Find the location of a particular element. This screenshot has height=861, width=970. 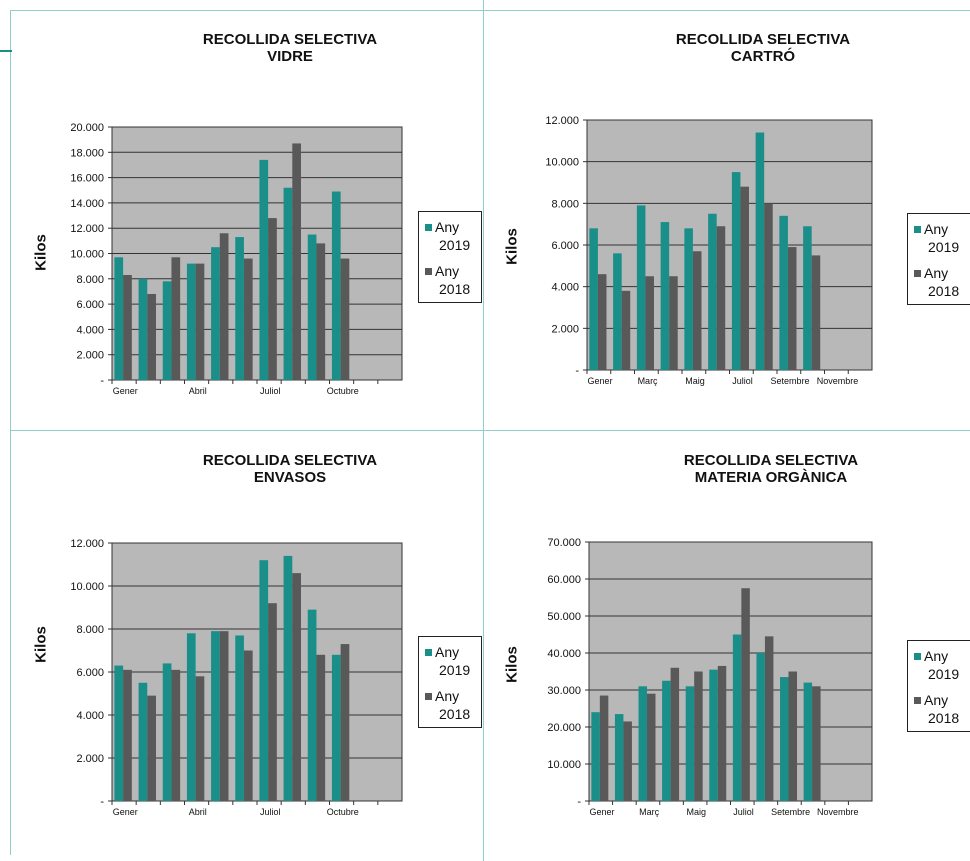

chart-title-line2: ENVASOS is located at coordinates (290, 477).